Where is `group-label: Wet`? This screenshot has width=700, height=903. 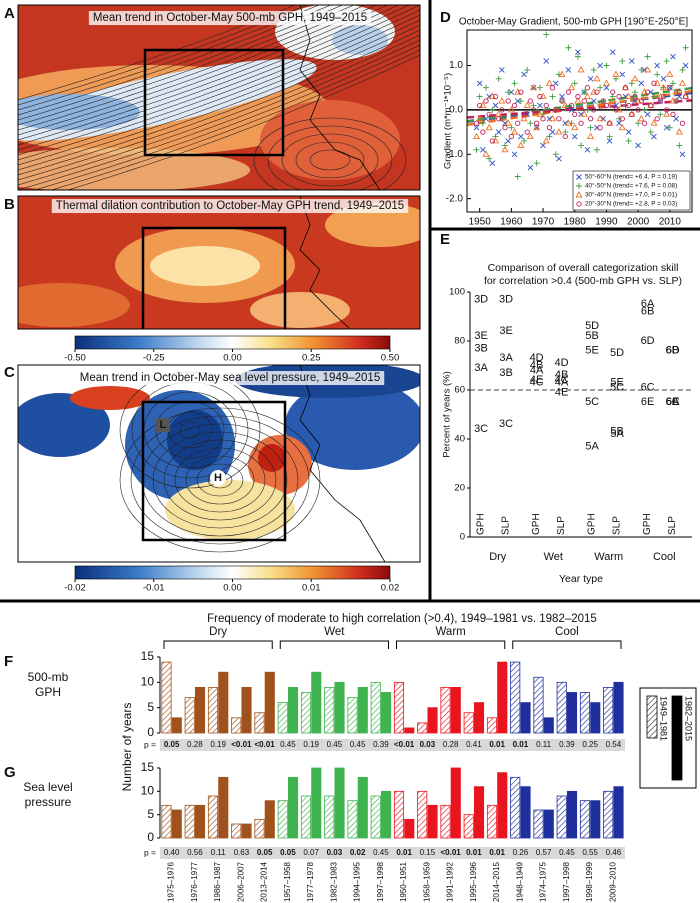
group-label: Wet is located at coordinates (334, 632).